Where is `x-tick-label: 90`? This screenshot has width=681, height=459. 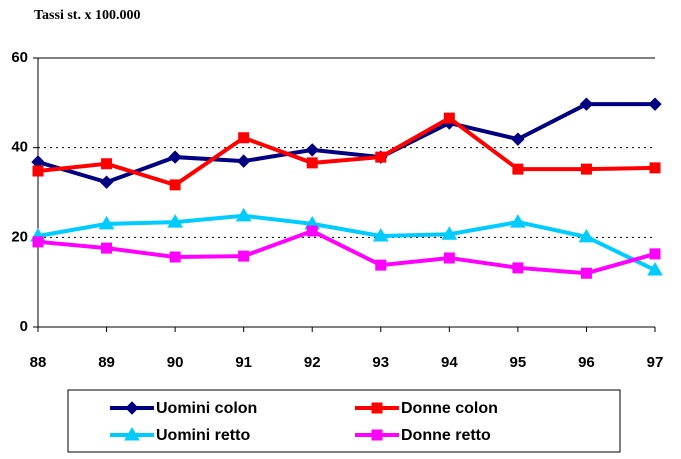 x-tick-label: 90 is located at coordinates (175, 362).